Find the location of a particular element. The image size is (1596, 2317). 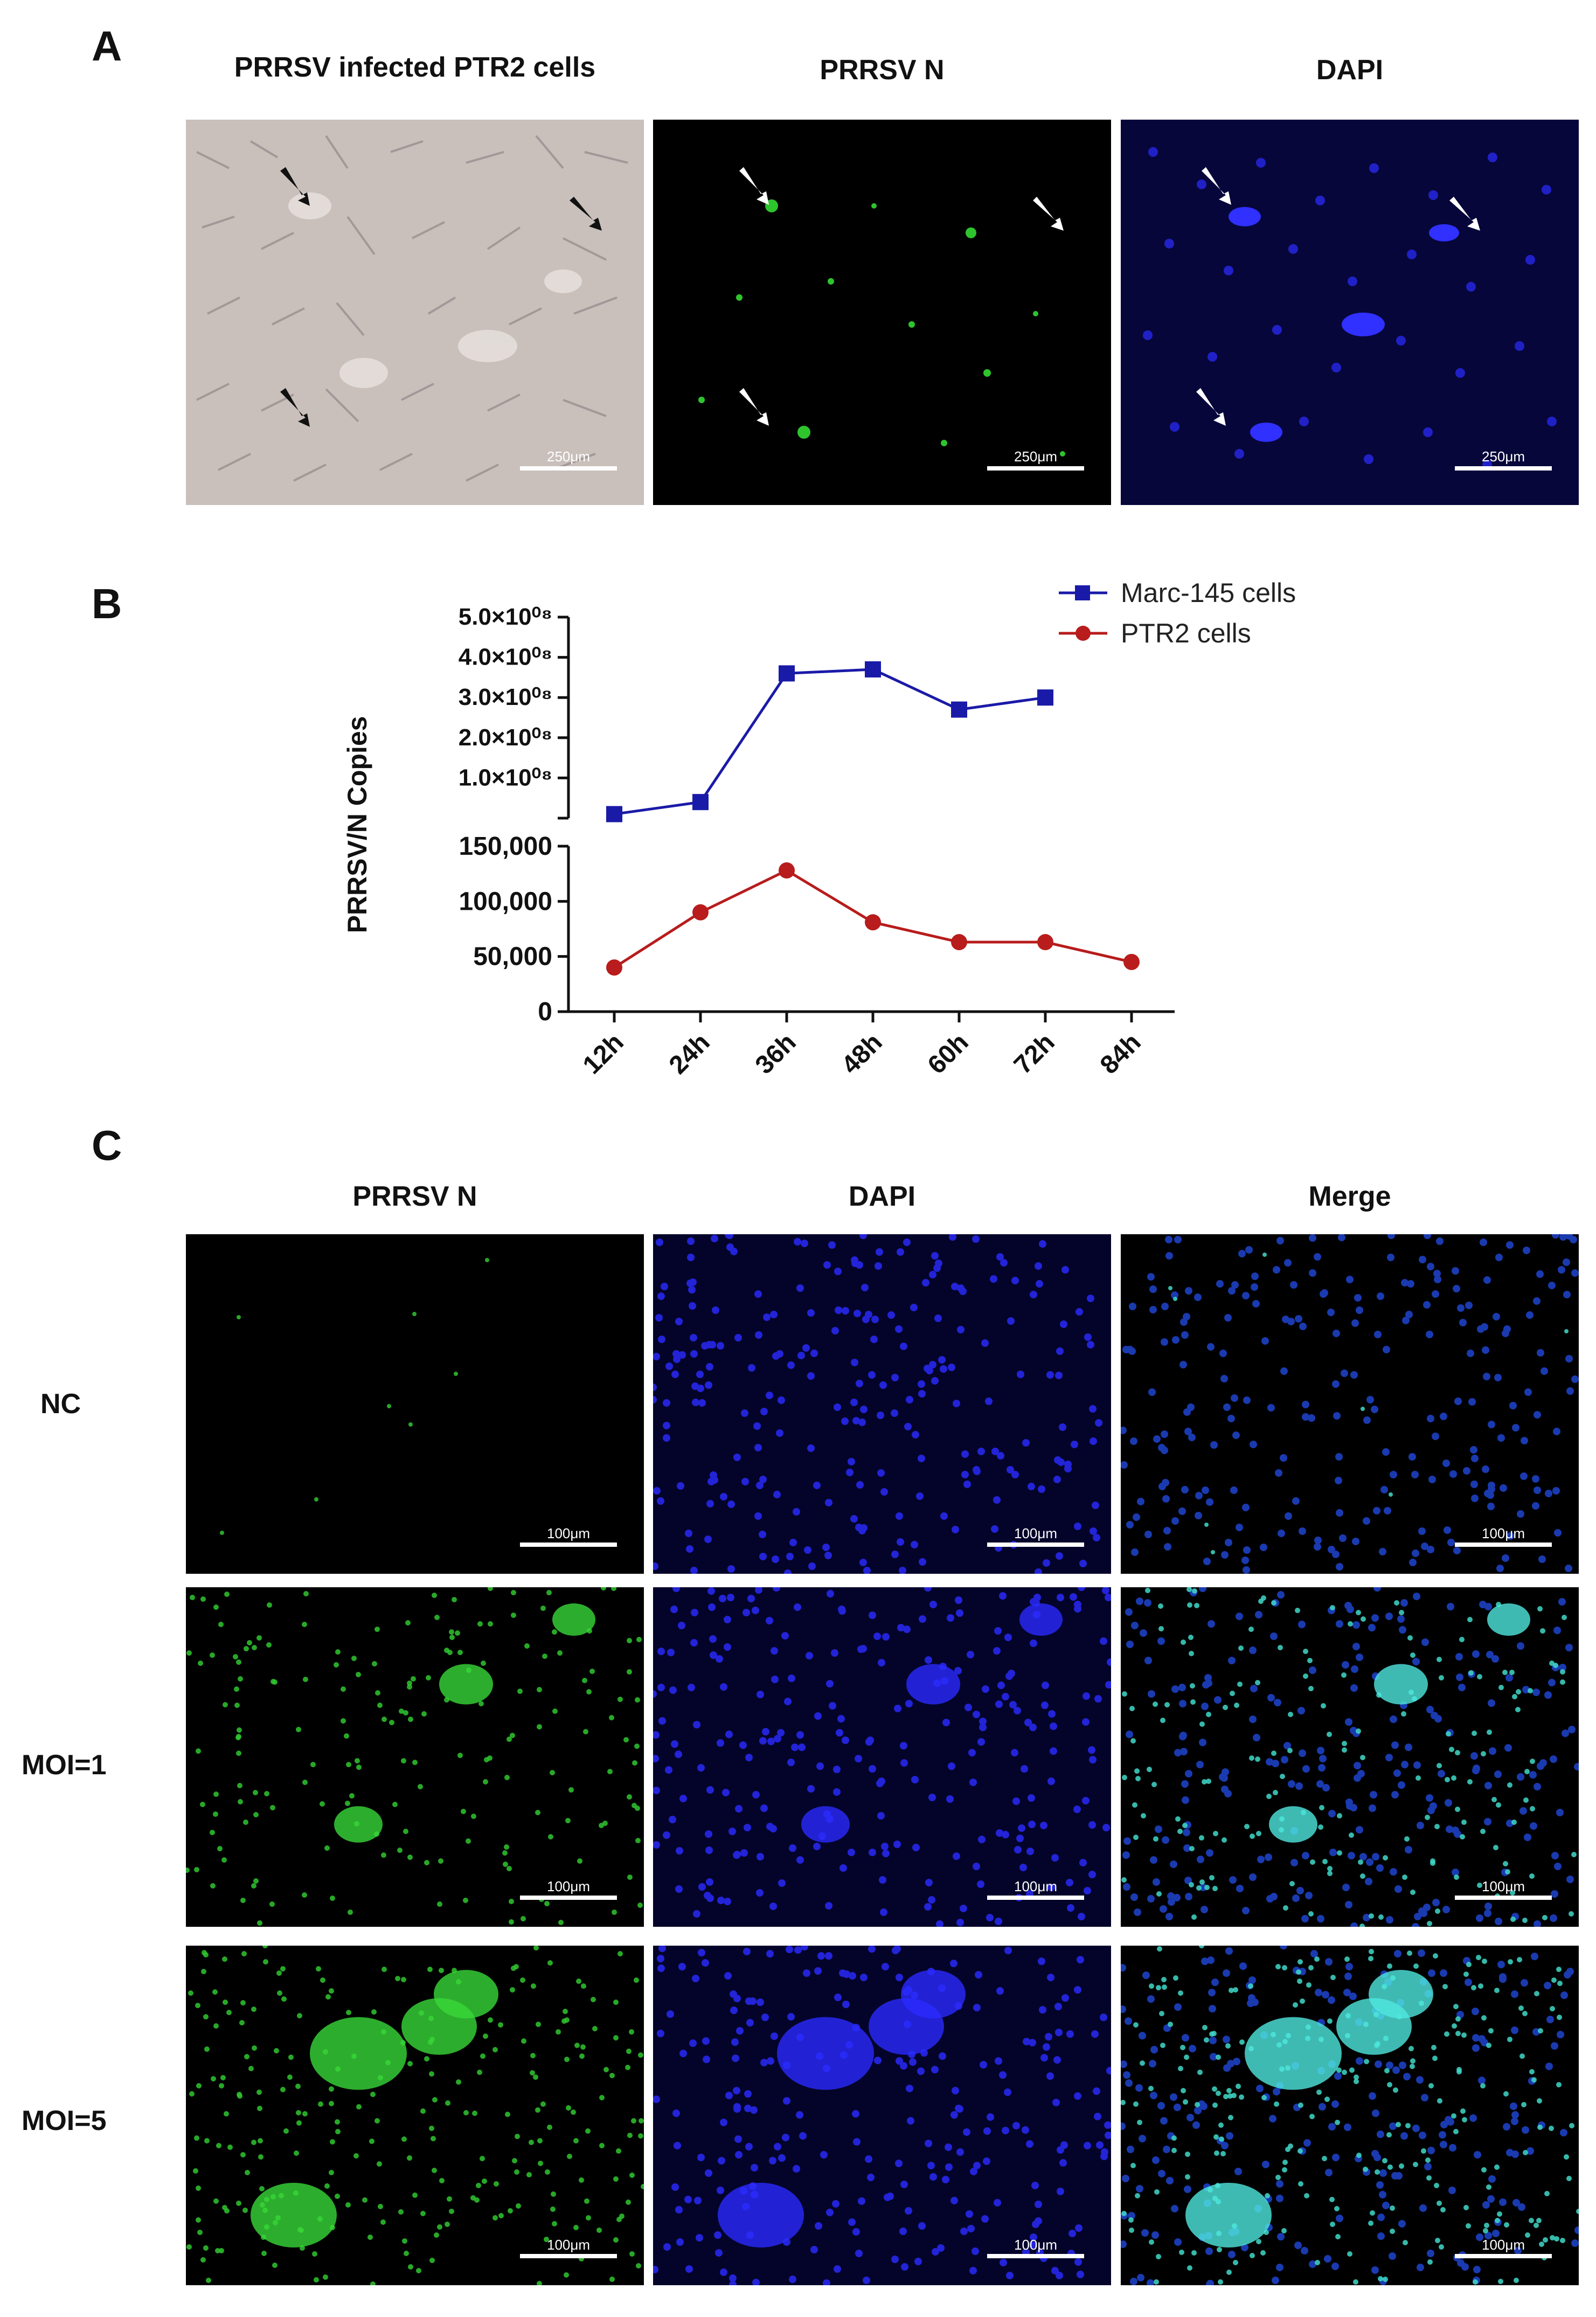

panel-c-col-title-dapi: DAPI is located at coordinates (882, 1196).